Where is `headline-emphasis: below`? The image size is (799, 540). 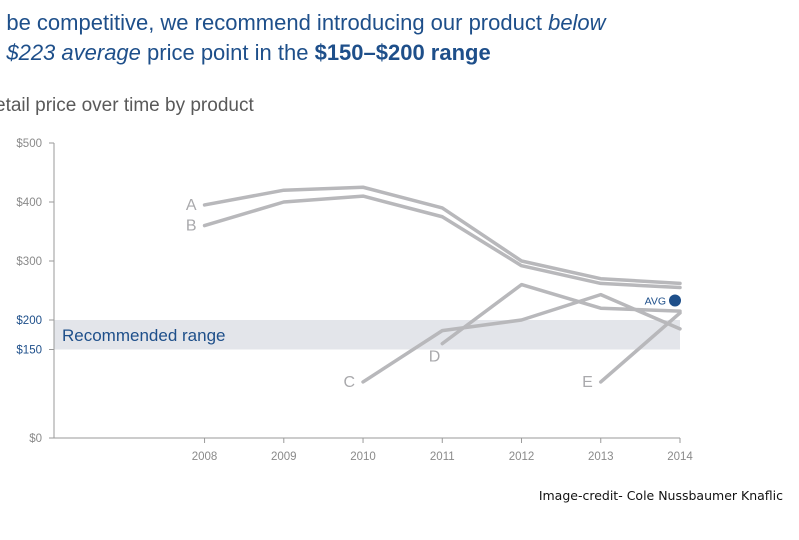
headline-emphasis: below is located at coordinates (577, 22).